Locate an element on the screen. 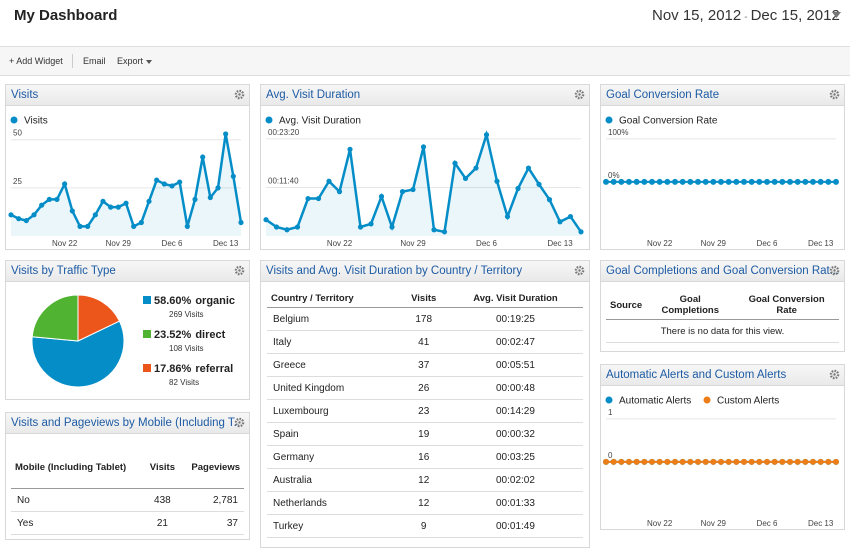 The image size is (850, 551). table-cell: Turkey is located at coordinates (333, 526).